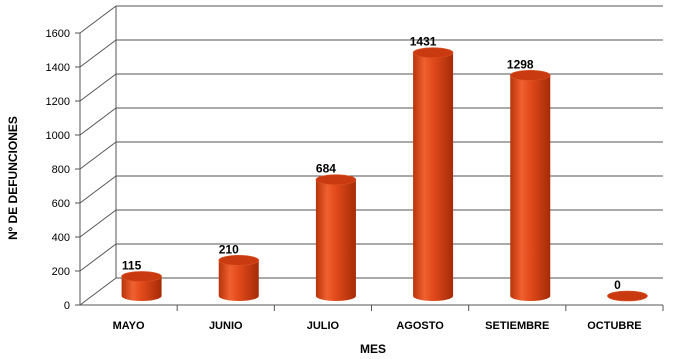  What do you see at coordinates (132, 265) in the screenshot?
I see `data-label: 115` at bounding box center [132, 265].